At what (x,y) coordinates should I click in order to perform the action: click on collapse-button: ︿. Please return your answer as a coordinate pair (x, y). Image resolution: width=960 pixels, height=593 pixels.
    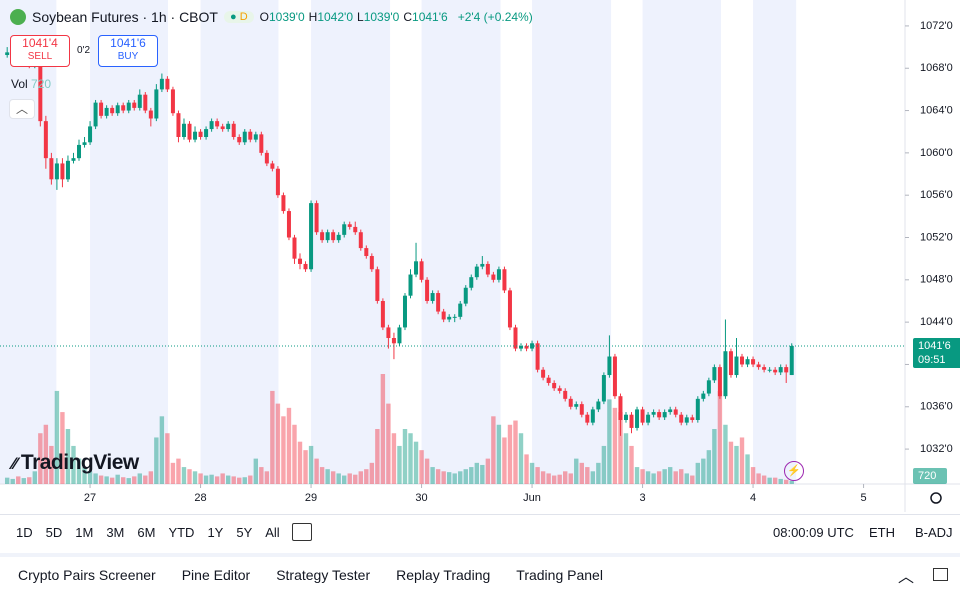
    Looking at the image, I should click on (22, 109).